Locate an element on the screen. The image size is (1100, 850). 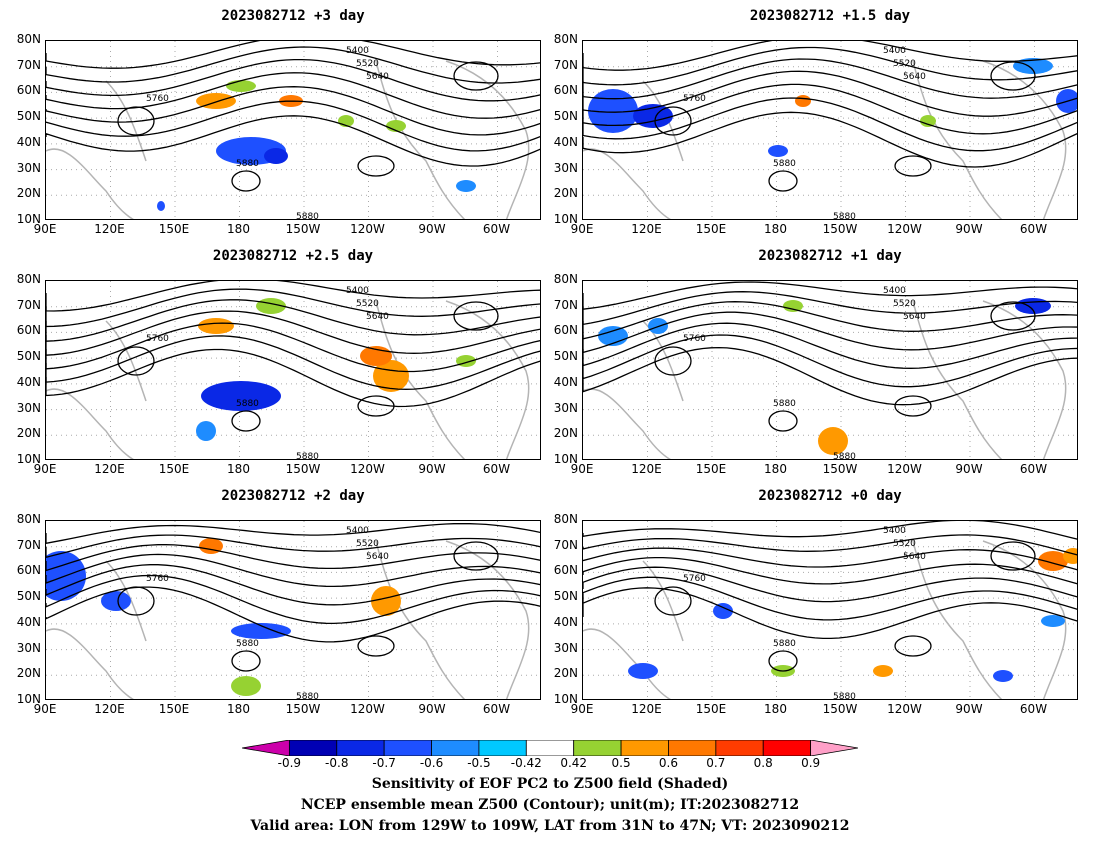
panel-title: 2023082712 +0 day is located at coordinates (830, 496).